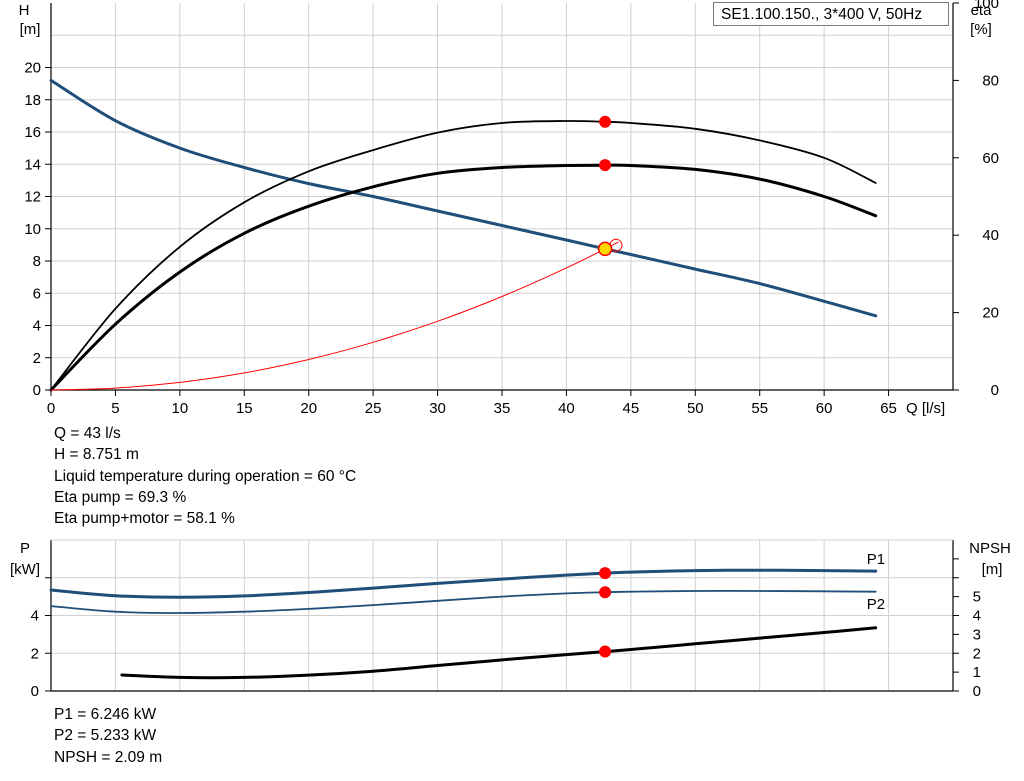 The width and height of the screenshot is (1024, 781). Describe the element at coordinates (977, 672) in the screenshot. I see `y-right-tick-label: 1` at that location.